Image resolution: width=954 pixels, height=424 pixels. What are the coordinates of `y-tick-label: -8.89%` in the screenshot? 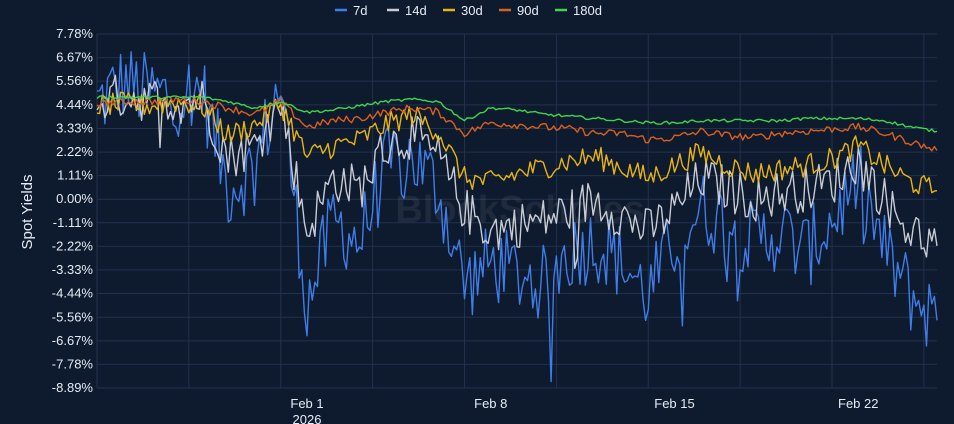 It's located at (73, 387).